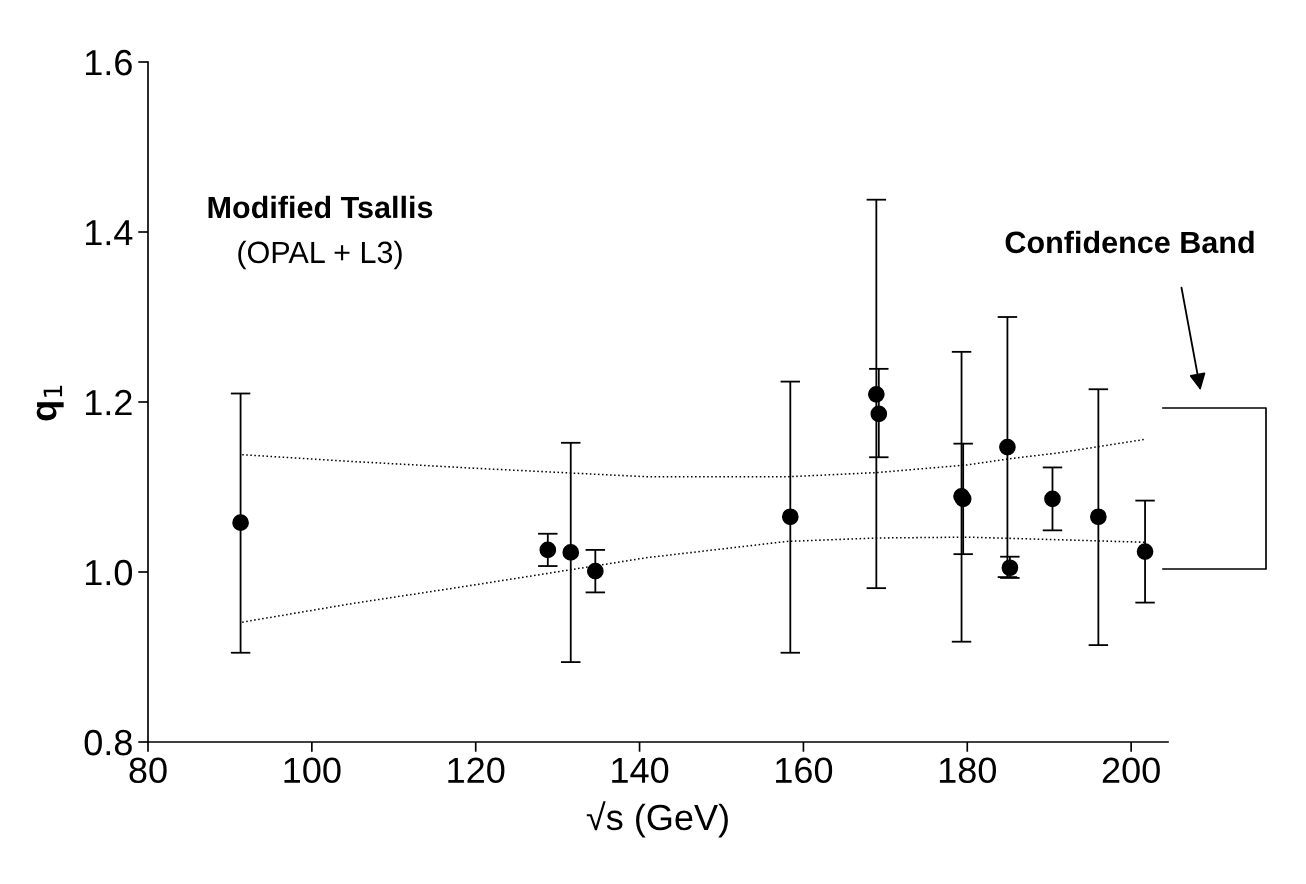 The height and width of the screenshot is (884, 1306). I want to click on y-tick-label: 1.6, so click(108, 62).